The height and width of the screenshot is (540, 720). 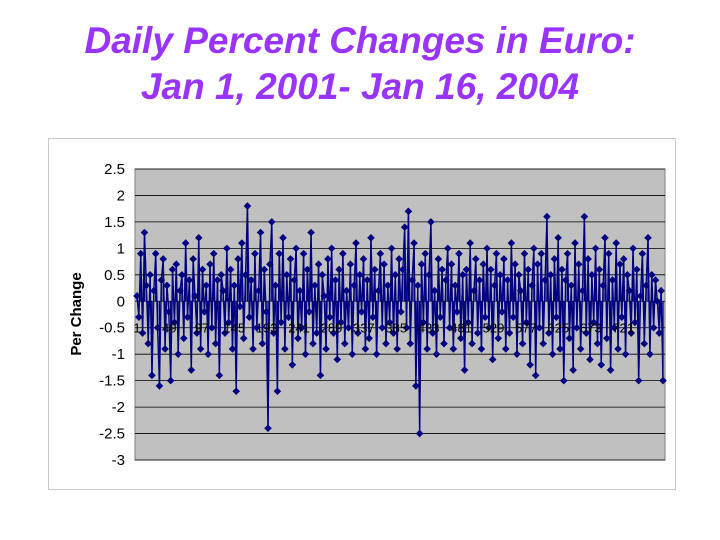 I want to click on x-tick-label: 385, so click(x=396, y=327).